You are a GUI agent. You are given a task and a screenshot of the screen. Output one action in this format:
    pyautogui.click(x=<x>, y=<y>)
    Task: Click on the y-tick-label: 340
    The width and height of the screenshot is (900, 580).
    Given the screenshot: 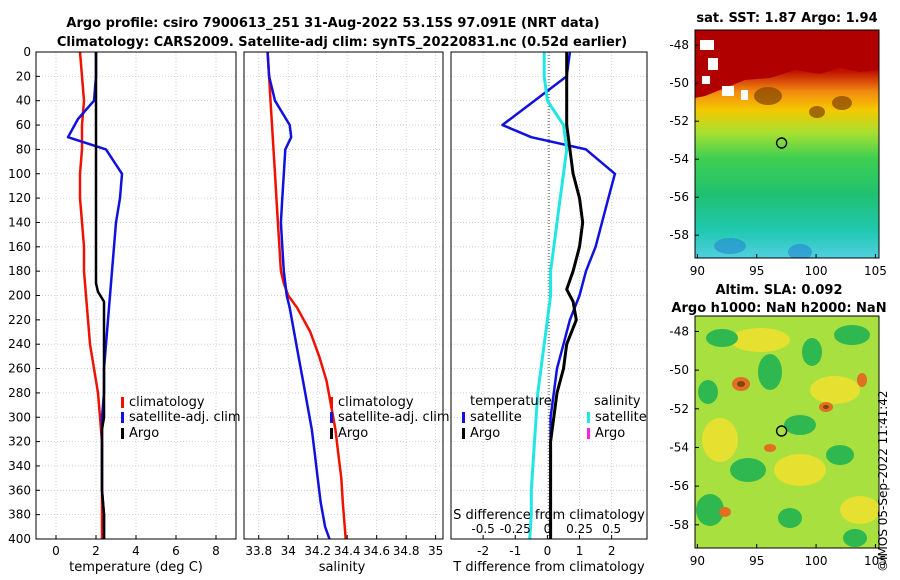 What is the action you would take?
    pyautogui.click(x=19, y=466)
    